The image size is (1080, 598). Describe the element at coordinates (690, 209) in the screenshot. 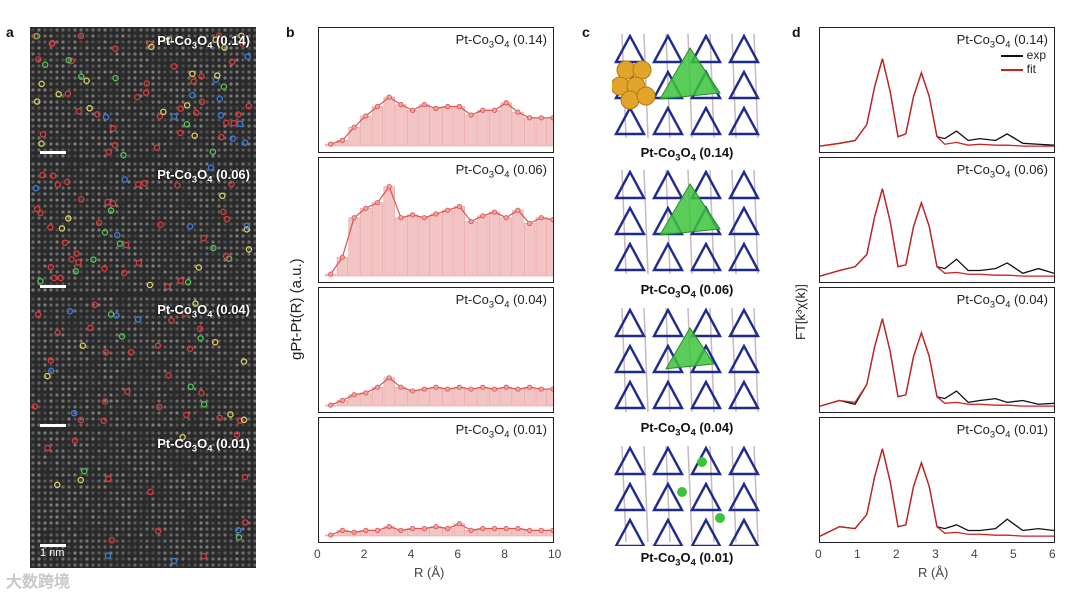

I see `pt-polyhedron` at that location.